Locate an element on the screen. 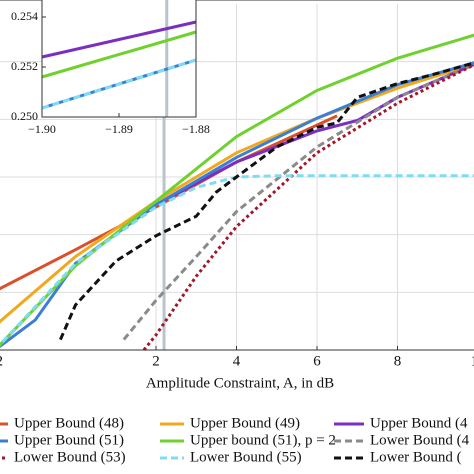 This screenshot has width=474, height=474. y-tick-label: 0.254 is located at coordinates (24, 16).